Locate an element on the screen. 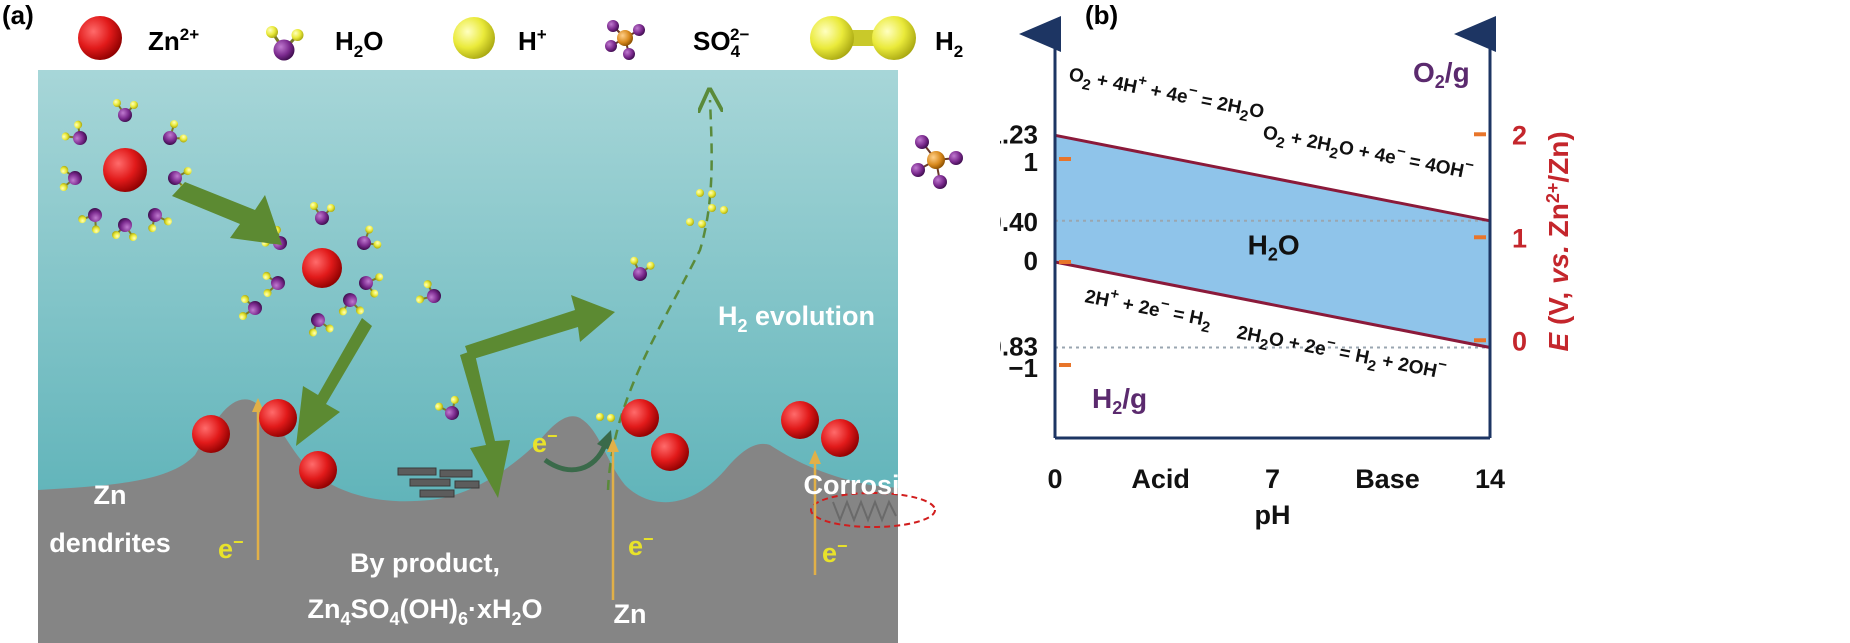  dendrites-label: Zn is located at coordinates (110, 495).